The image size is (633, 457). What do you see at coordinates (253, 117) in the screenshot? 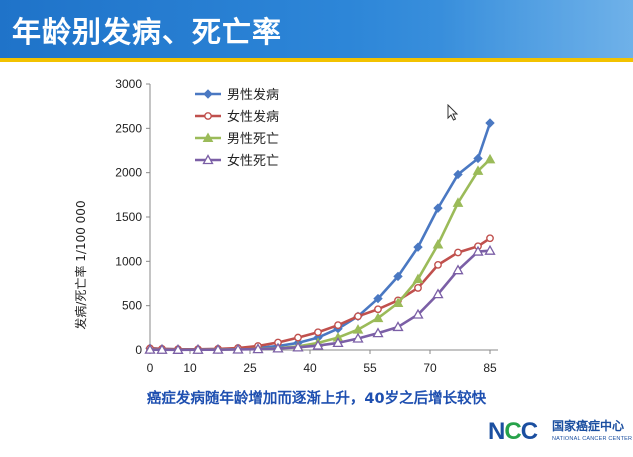
I see `legend-label: 女性发病` at bounding box center [253, 117].